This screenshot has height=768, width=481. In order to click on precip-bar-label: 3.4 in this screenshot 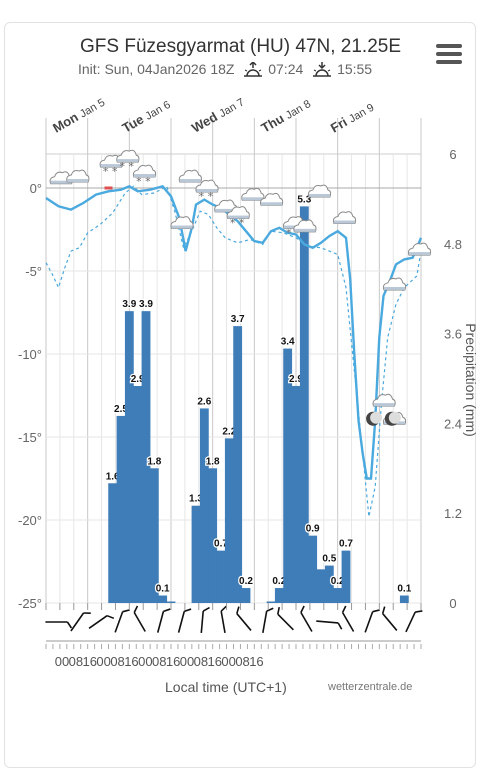, I will do `click(288, 342)`.